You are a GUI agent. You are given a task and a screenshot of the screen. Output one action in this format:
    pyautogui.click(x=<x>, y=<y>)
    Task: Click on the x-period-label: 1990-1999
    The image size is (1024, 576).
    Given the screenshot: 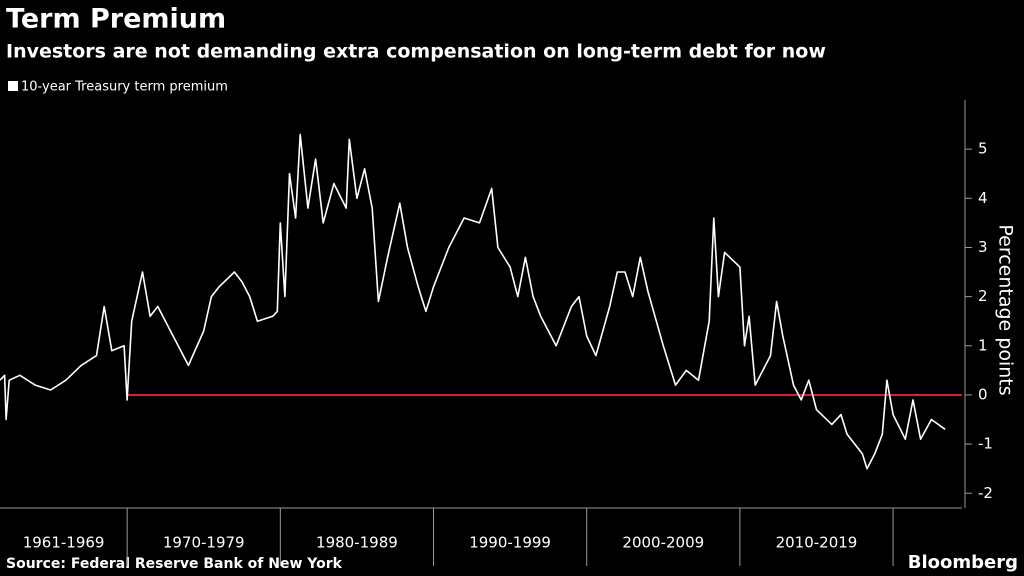 What is the action you would take?
    pyautogui.click(x=510, y=543)
    